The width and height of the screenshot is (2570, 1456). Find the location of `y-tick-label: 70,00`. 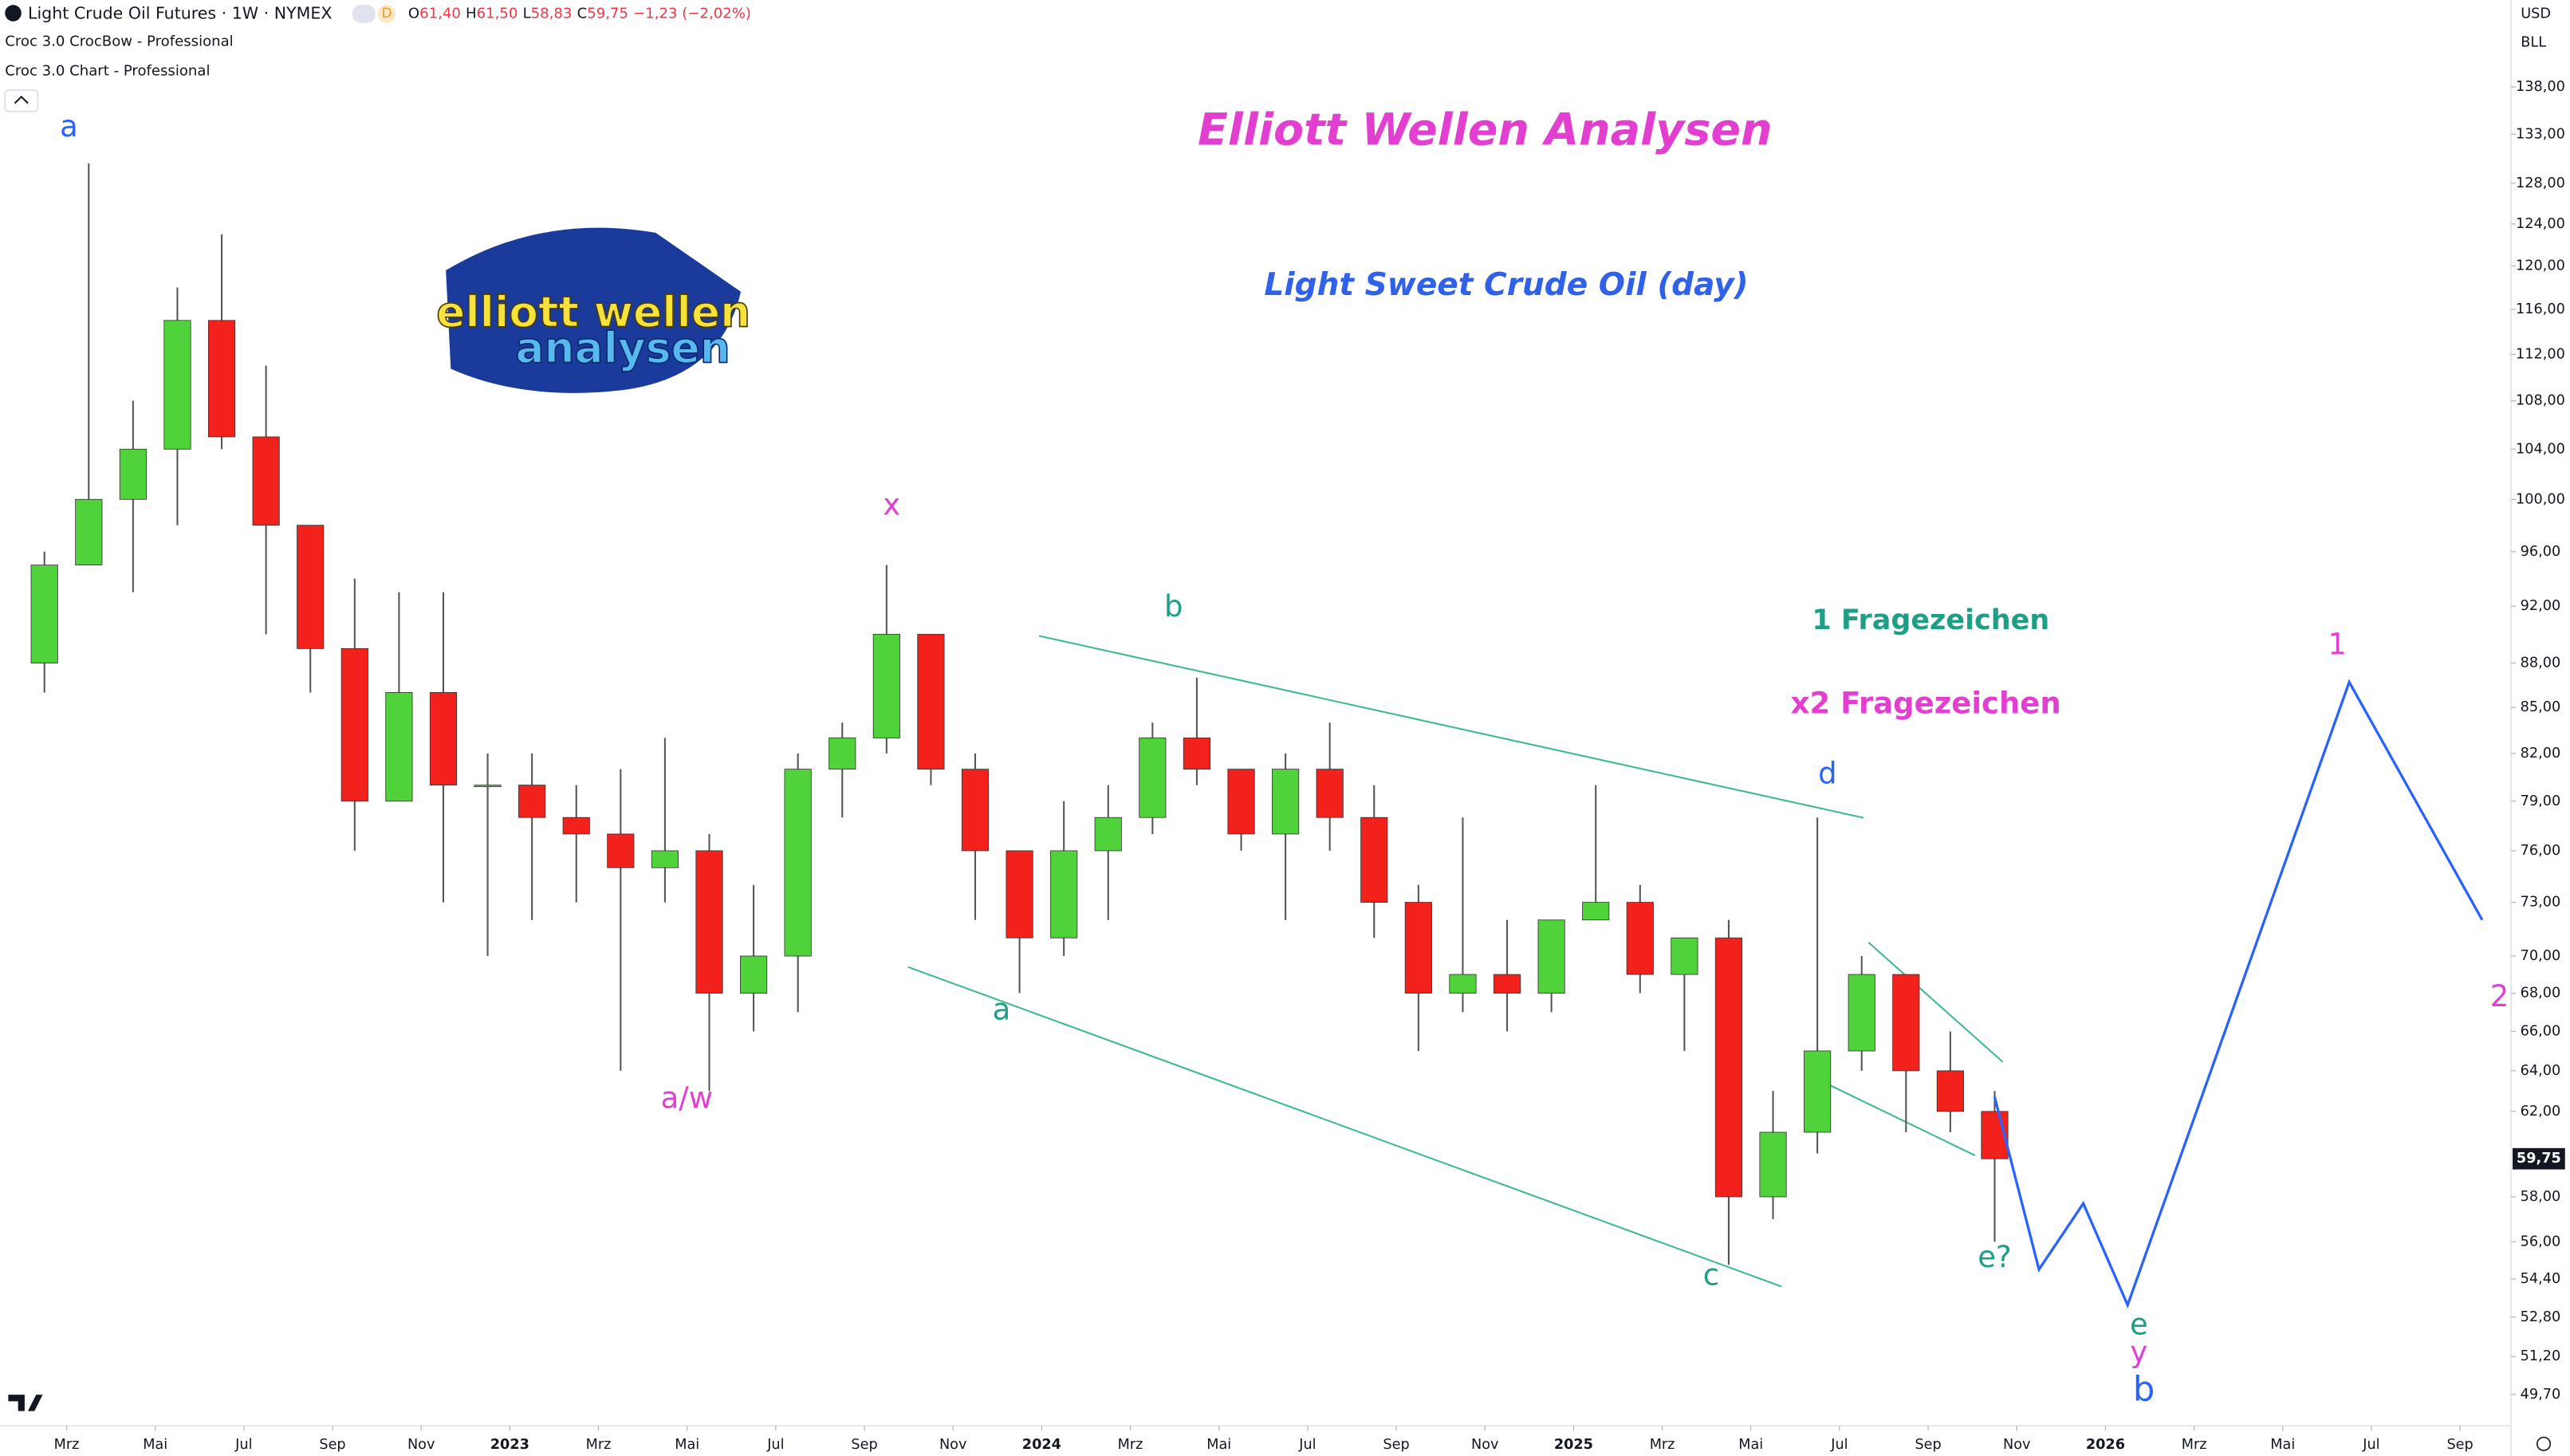

y-tick-label: 70,00 is located at coordinates (2541, 956).